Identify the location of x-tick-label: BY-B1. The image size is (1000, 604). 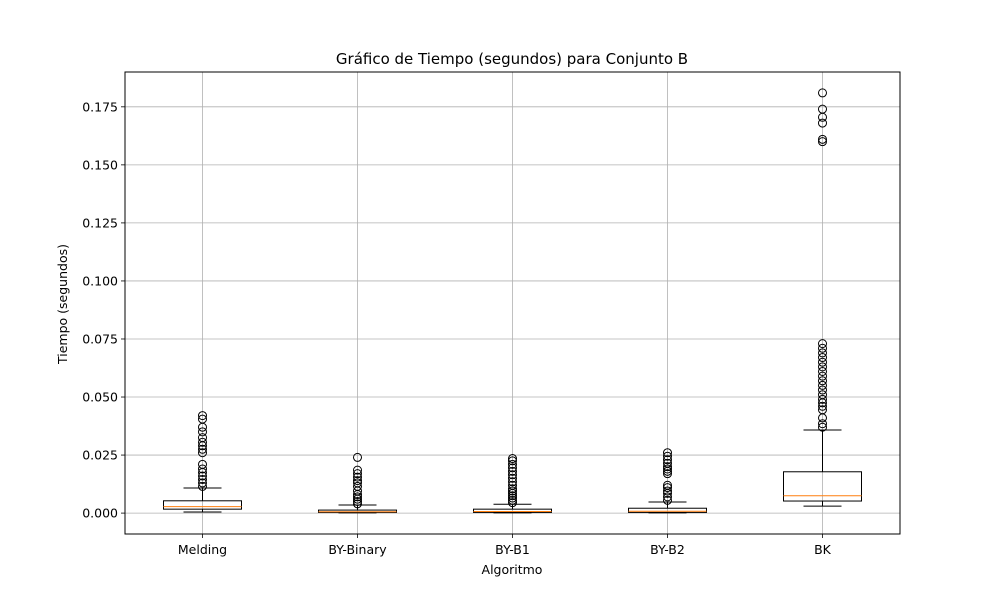
(512, 549).